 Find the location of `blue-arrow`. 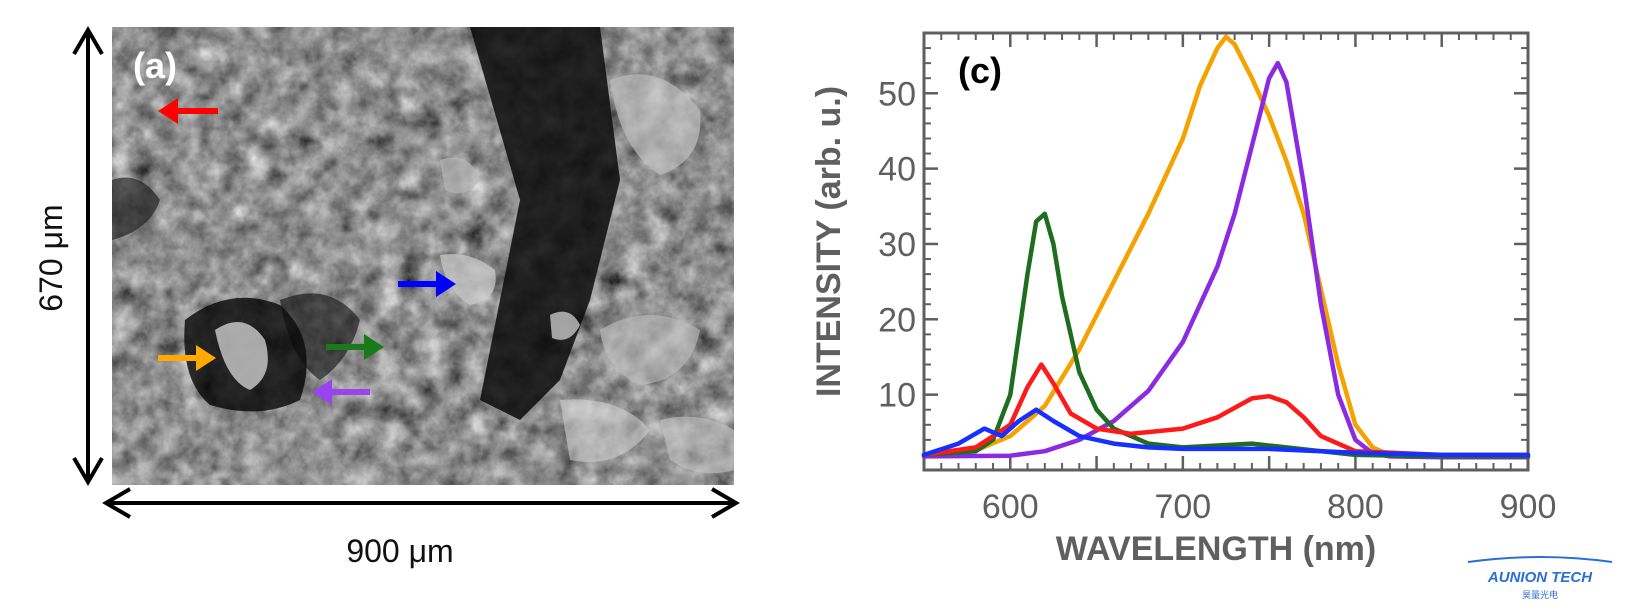

blue-arrow is located at coordinates (427, 284).